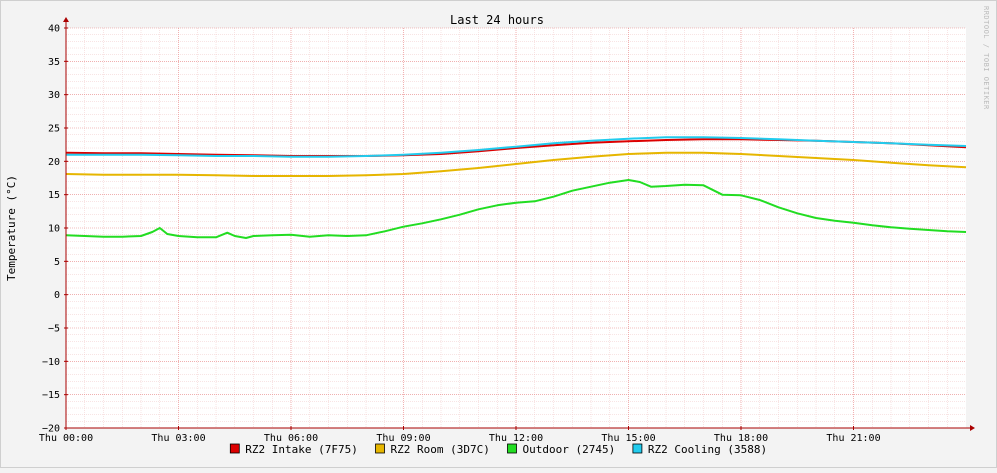 Image resolution: width=997 pixels, height=473 pixels. I want to click on x-tick-label: Thu 21:00, so click(853, 438).